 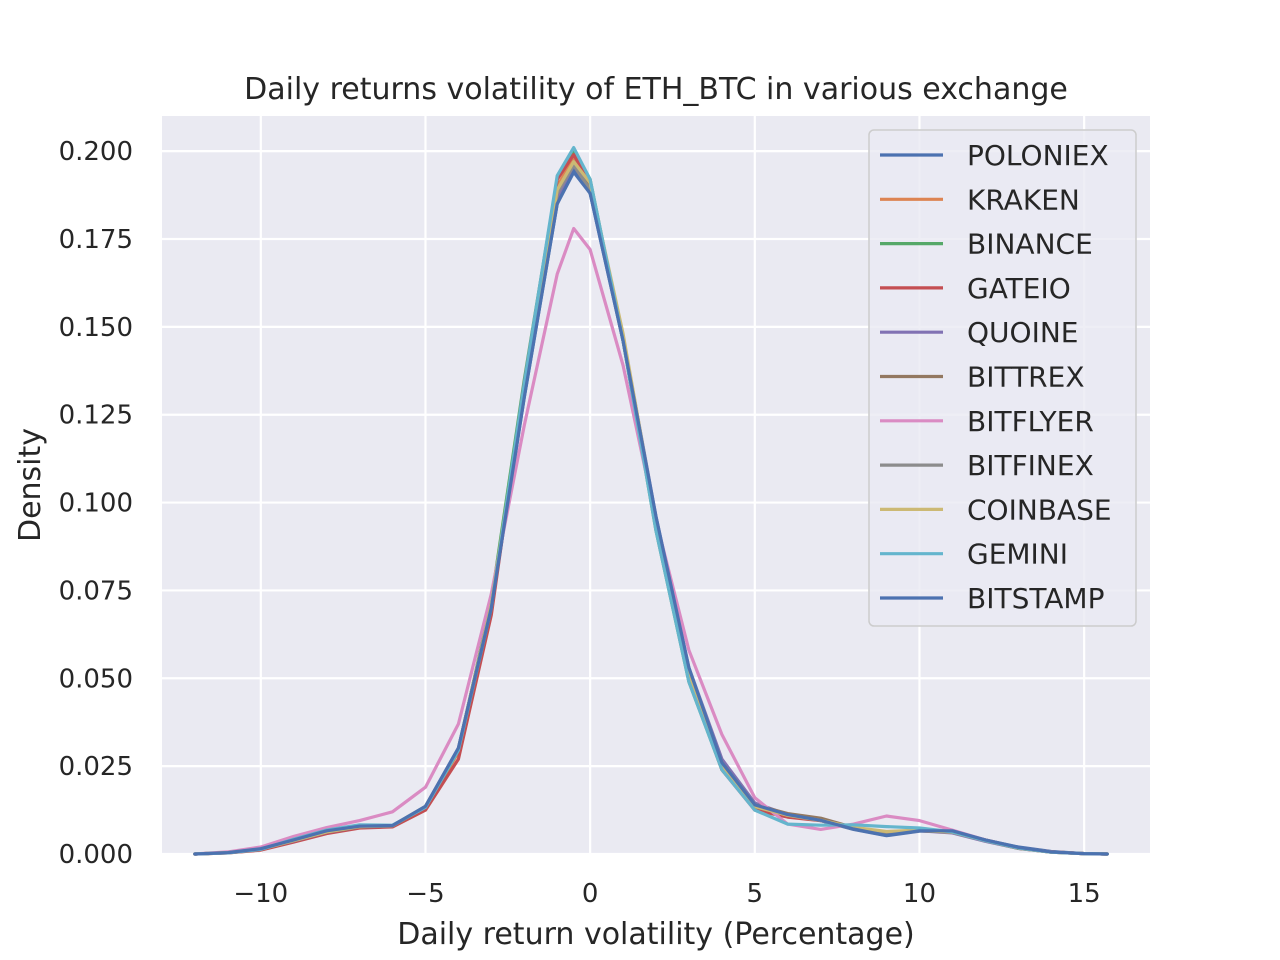 I want to click on legend-label-binance: BINANCE, so click(x=1030, y=244).